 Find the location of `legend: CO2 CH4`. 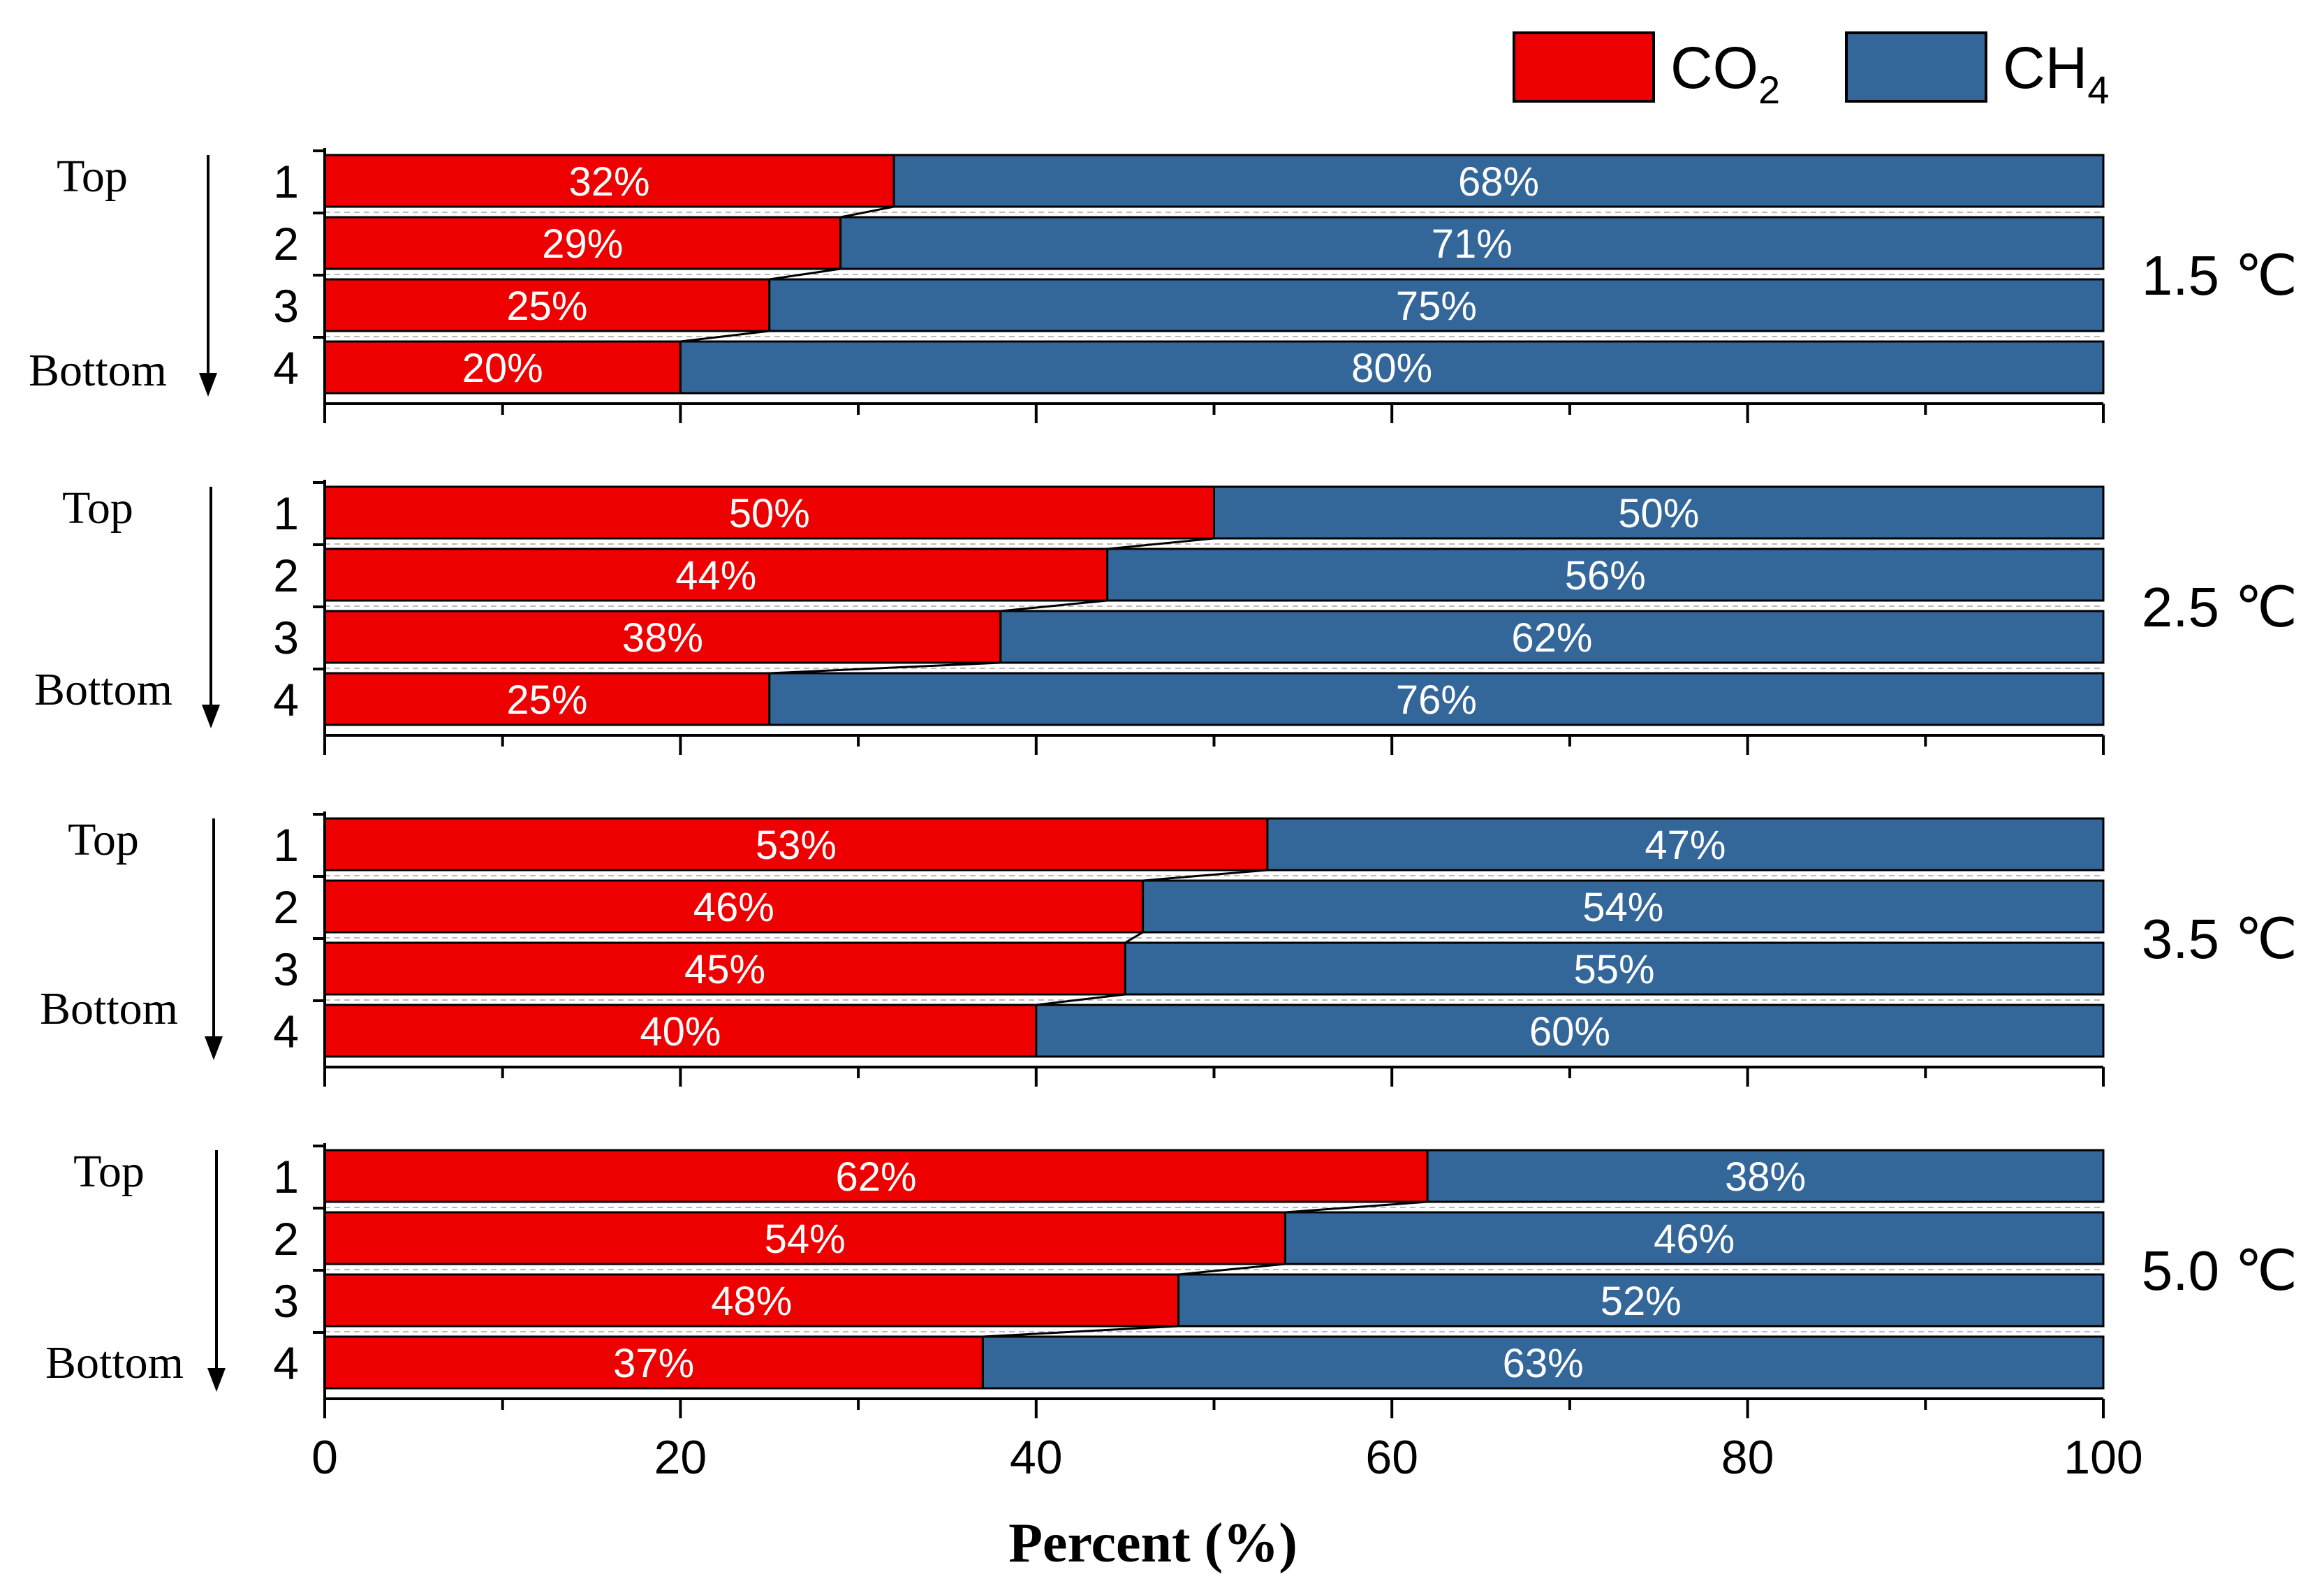

legend: CO2 CH4 is located at coordinates (1811, 71).